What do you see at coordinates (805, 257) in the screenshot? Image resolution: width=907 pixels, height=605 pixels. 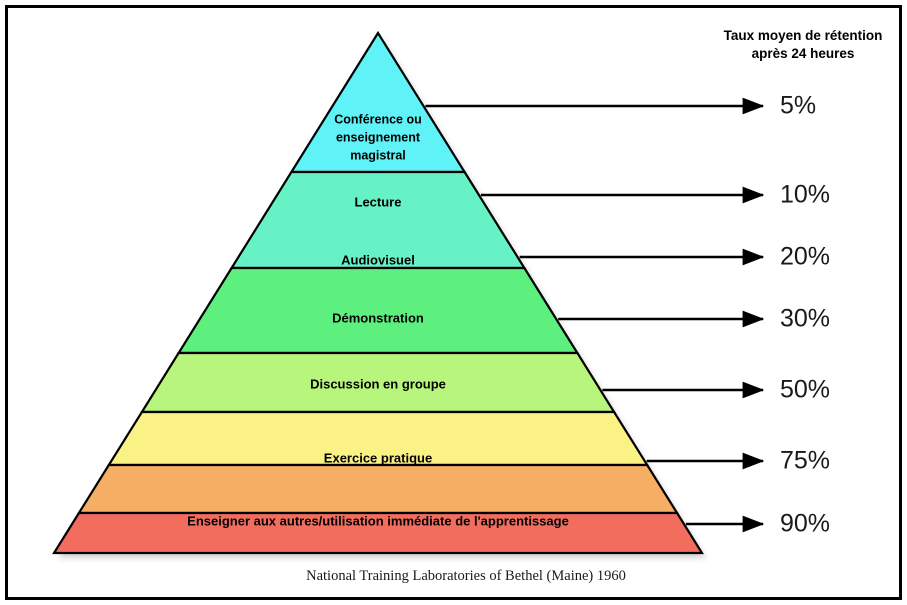 I see `percent-label-3: 20%` at bounding box center [805, 257].